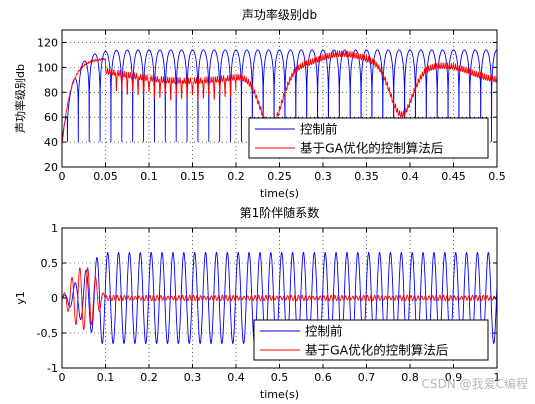 The height and width of the screenshot is (404, 535). What do you see at coordinates (20, 98) in the screenshot?
I see `y-axis-label: 声功率级别db` at bounding box center [20, 98].